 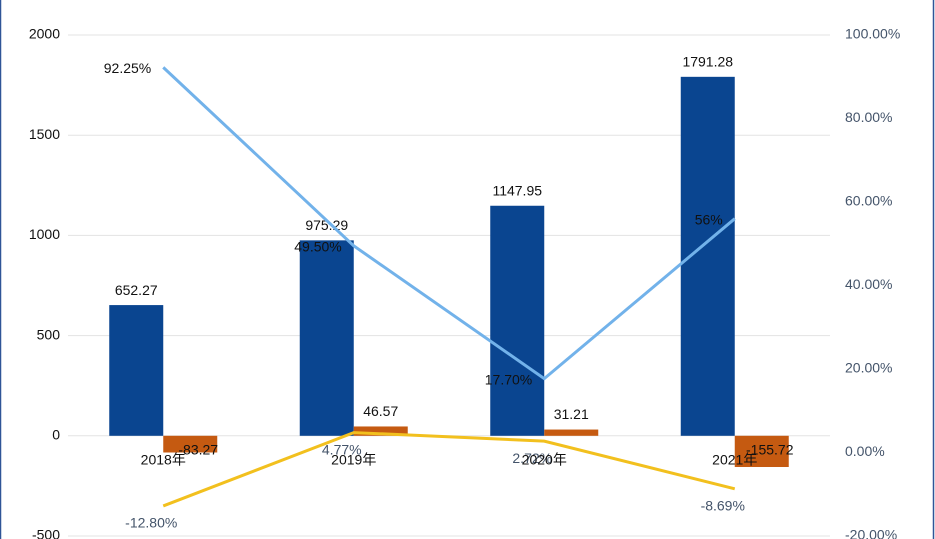 What do you see at coordinates (868, 368) in the screenshot?
I see `y2-tick-label: 20.00%` at bounding box center [868, 368].